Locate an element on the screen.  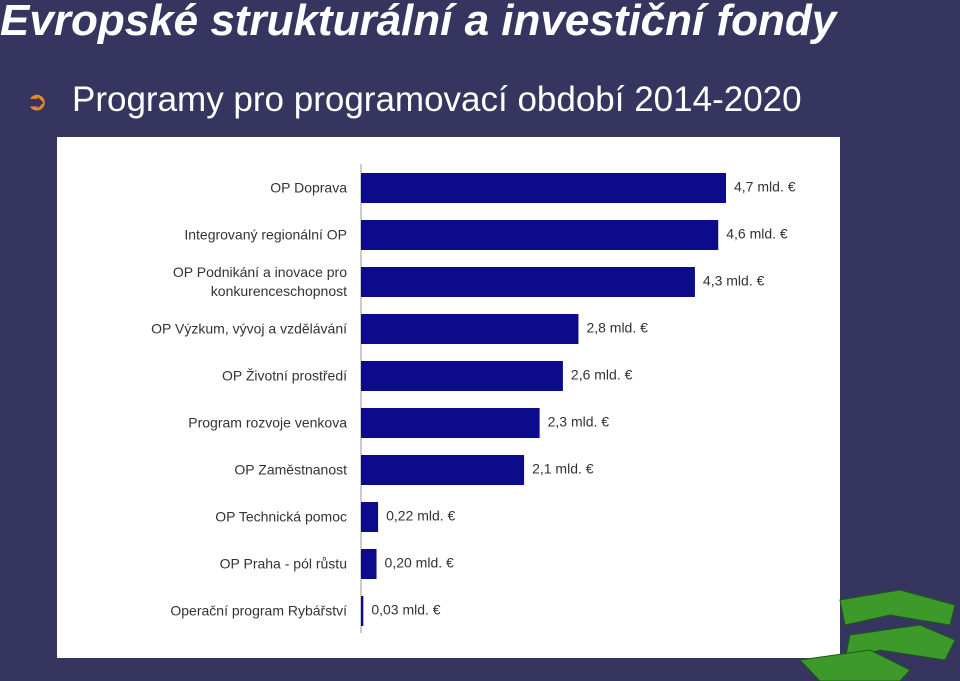
category-label: OP Zaměstnanost is located at coordinates (290, 469).